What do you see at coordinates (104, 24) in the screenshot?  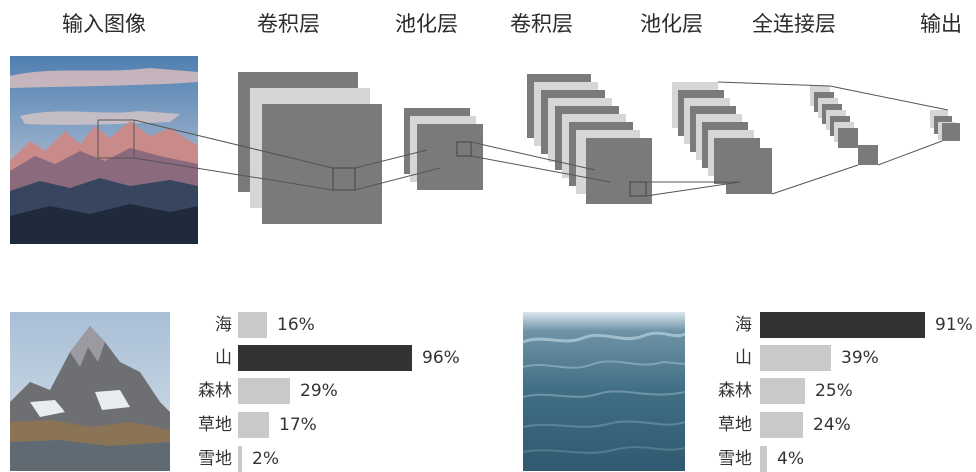 I see `header-input-image: 输入图像` at bounding box center [104, 24].